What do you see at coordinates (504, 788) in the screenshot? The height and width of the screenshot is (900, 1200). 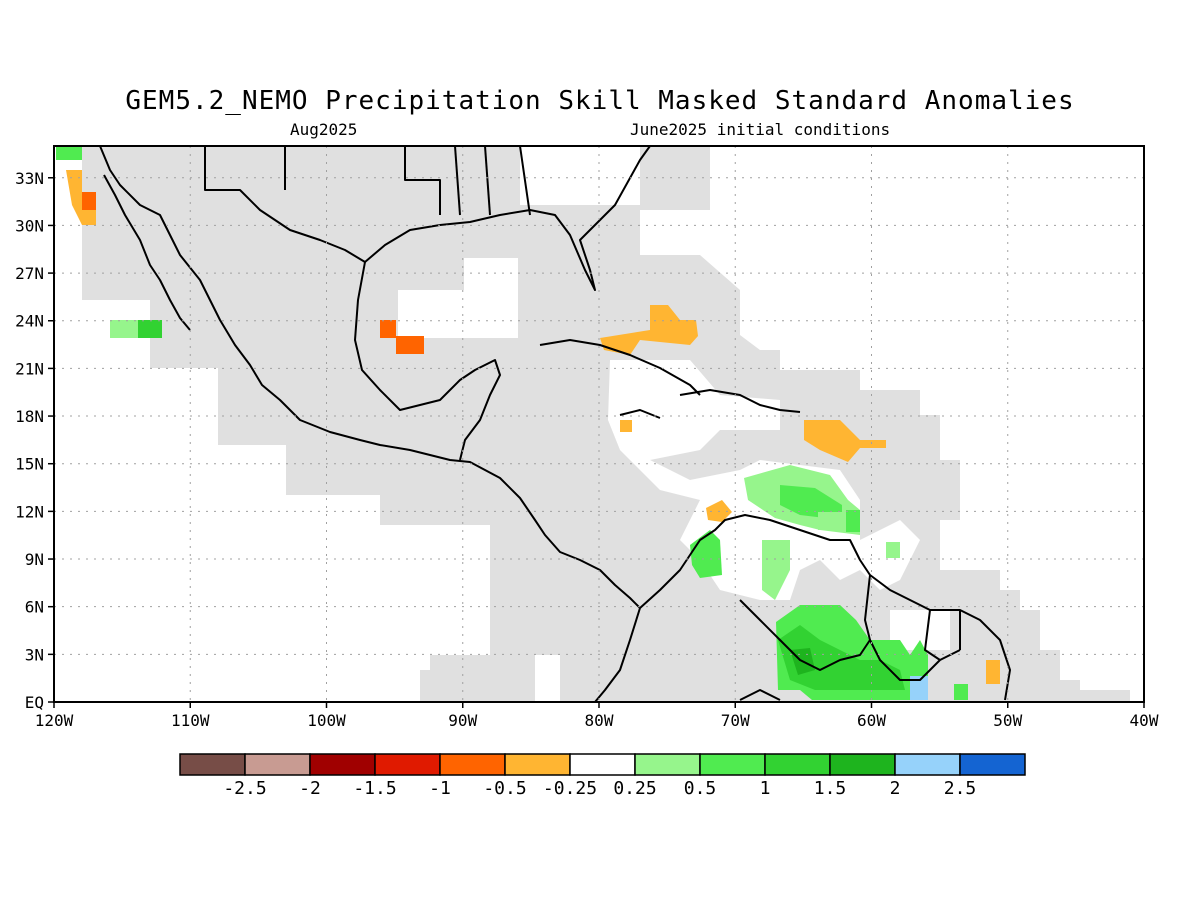 I see `colorbar-label: -0.5` at bounding box center [504, 788].